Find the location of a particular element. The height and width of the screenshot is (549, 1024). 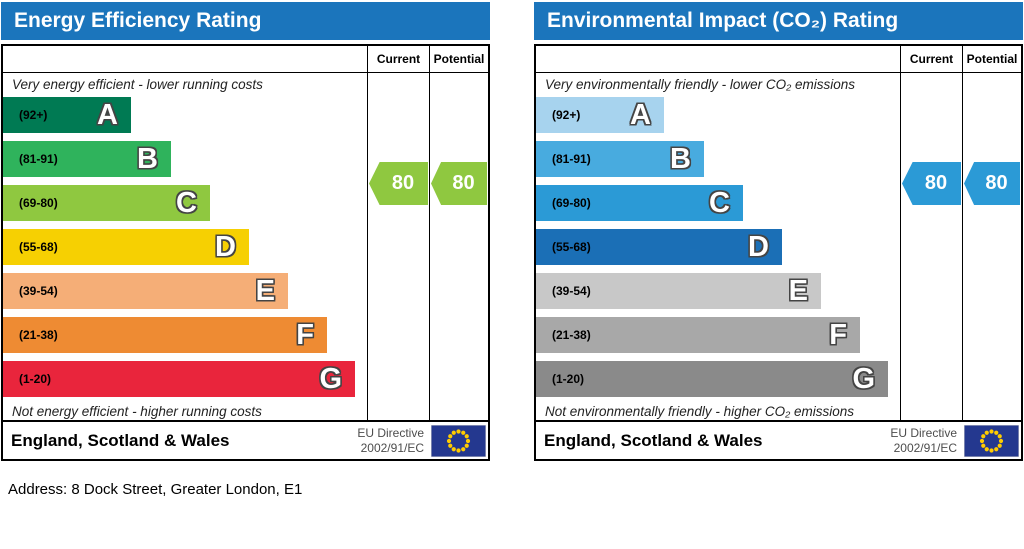

chart-title-bar: Energy Efficiency Rating is located at coordinates (245, 21).